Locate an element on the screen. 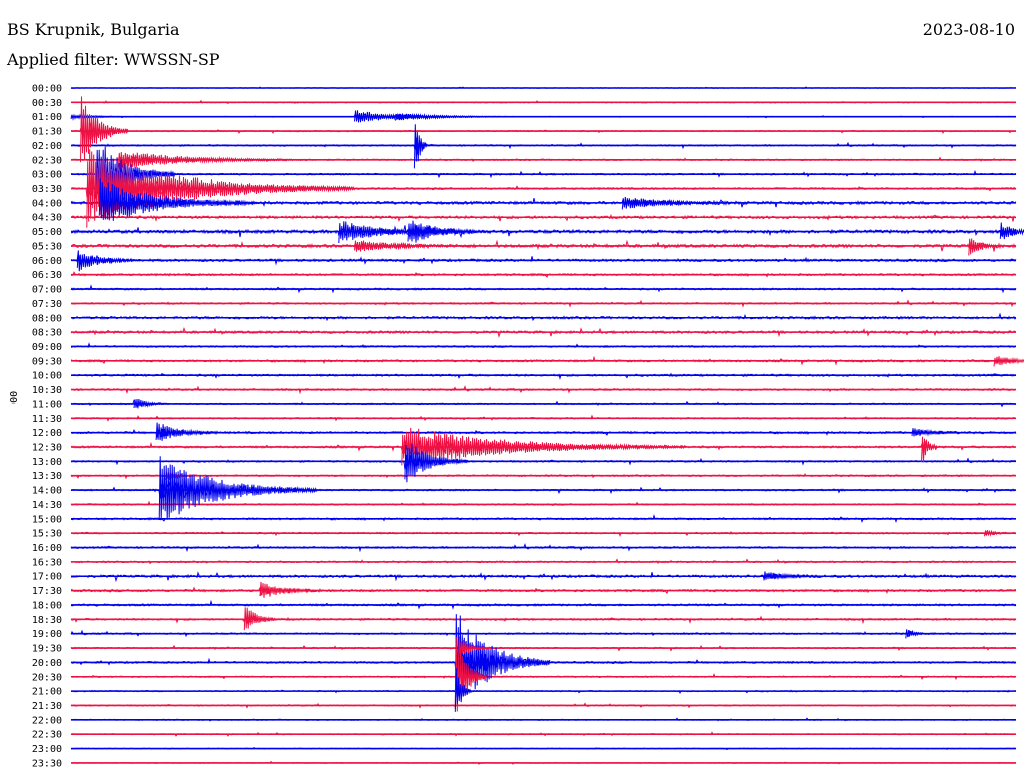 This screenshot has height=780, width=1024. time-label-2200: 22:00 is located at coordinates (47, 720).